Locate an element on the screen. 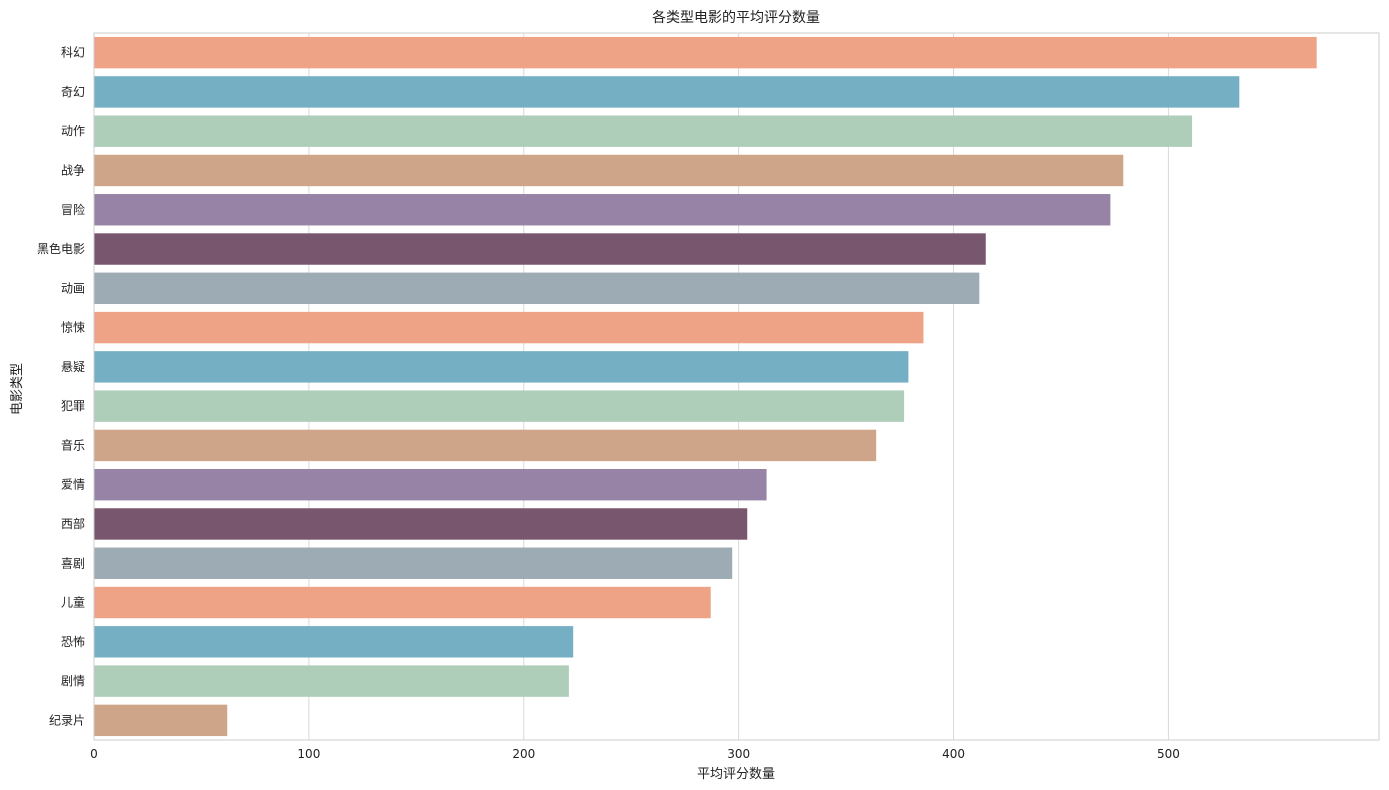  x-tick-labels: 0 100 200 300 400 500 is located at coordinates (635, 754).